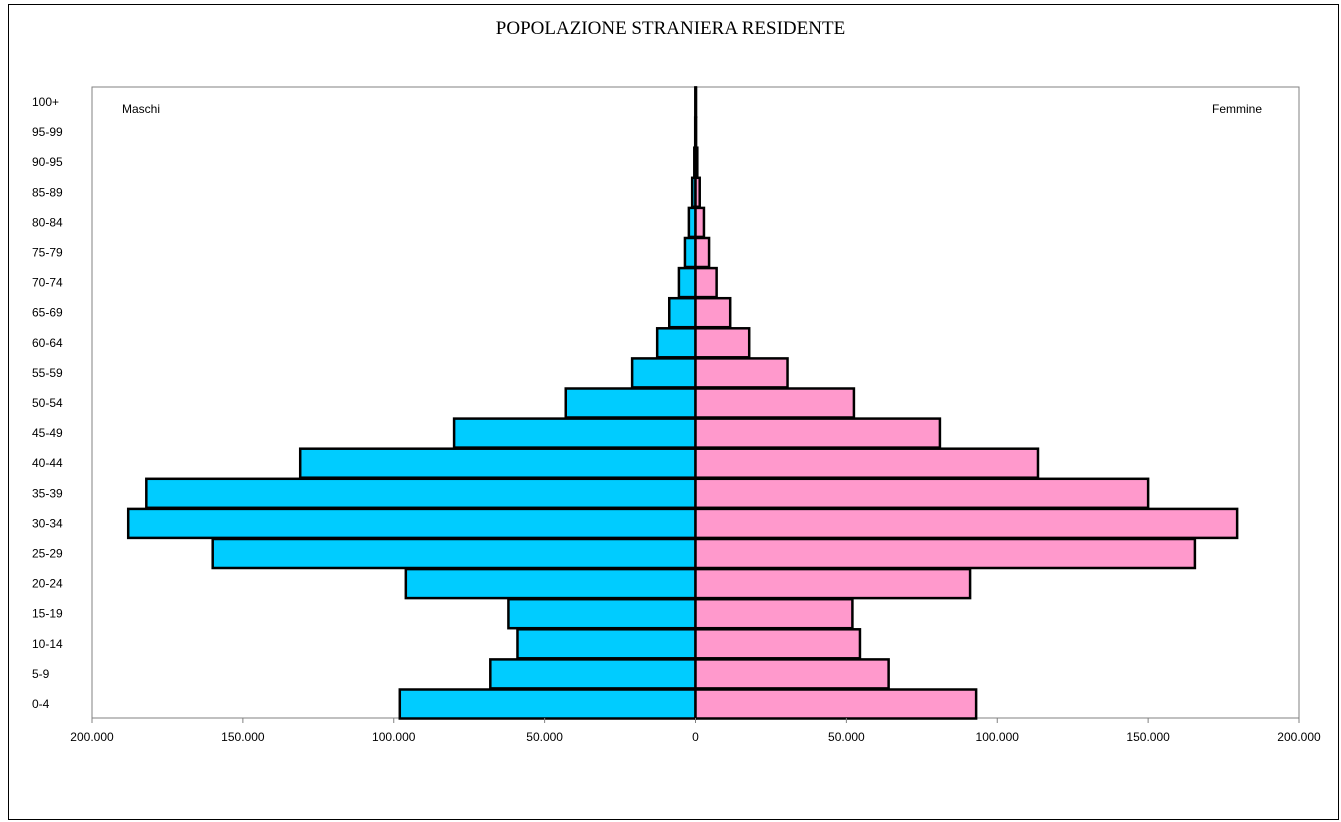 This screenshot has width=1341, height=822. I want to click on legend-femmine: Femmine, so click(1237, 109).